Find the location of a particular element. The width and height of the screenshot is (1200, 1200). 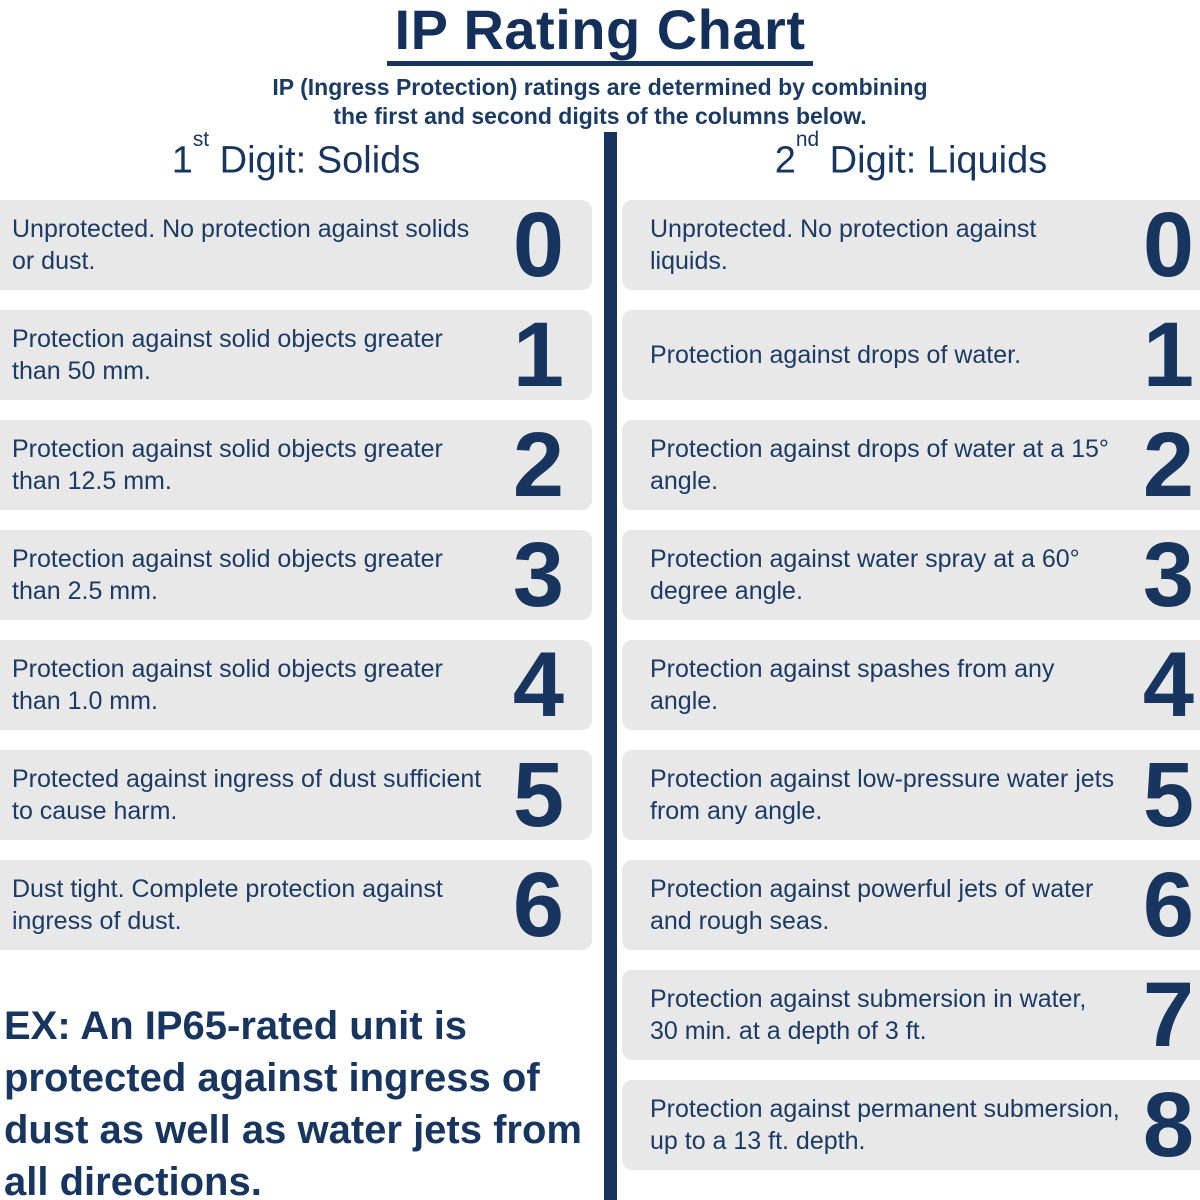

solids-column-header: 1st Digit: Solids is located at coordinates (296, 155).